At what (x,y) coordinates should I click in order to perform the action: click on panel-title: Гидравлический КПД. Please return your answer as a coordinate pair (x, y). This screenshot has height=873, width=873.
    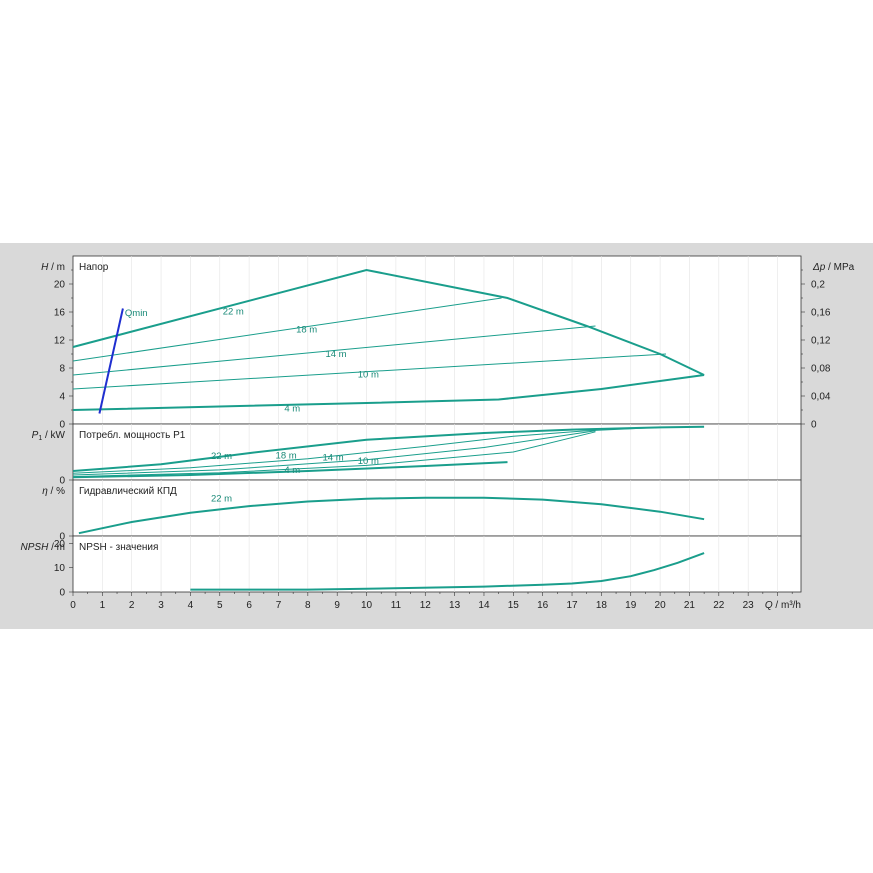
    Looking at the image, I should click on (128, 491).